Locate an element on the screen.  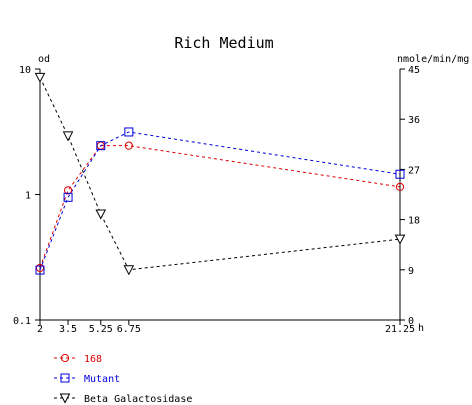
right-tick-label: 27 is located at coordinates (414, 170).